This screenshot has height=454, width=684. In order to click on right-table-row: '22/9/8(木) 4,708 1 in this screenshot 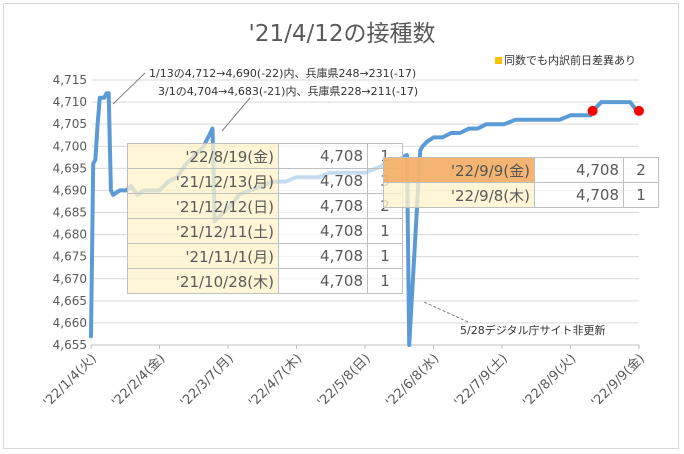, I will do `click(521, 195)`.